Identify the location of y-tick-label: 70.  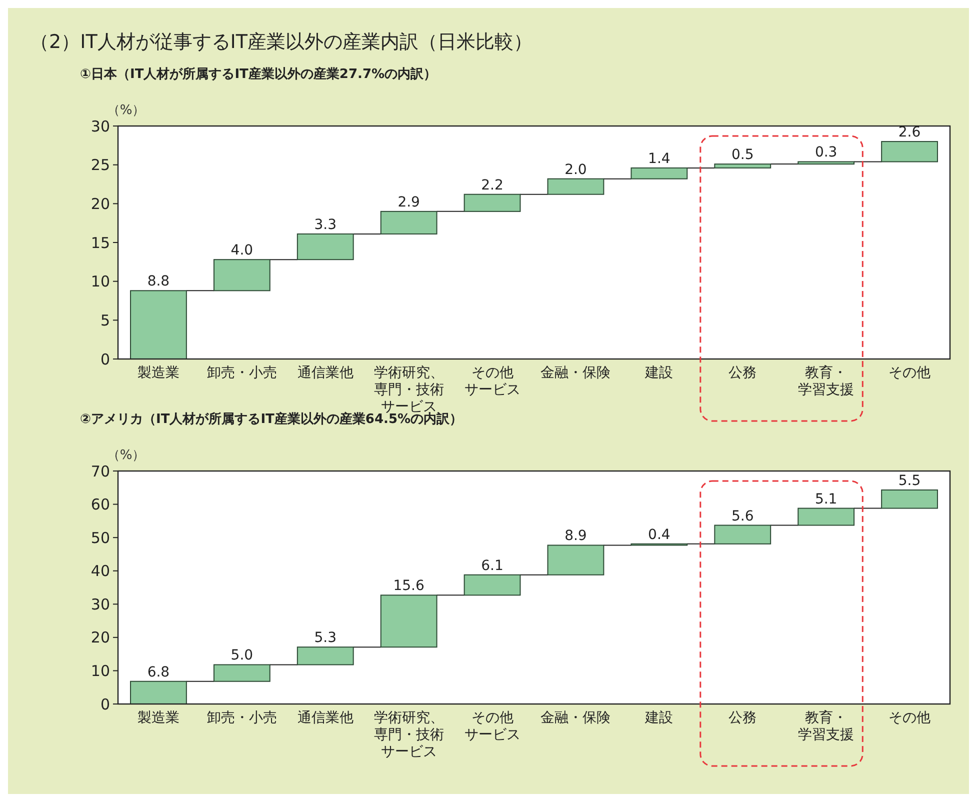
(100, 471).